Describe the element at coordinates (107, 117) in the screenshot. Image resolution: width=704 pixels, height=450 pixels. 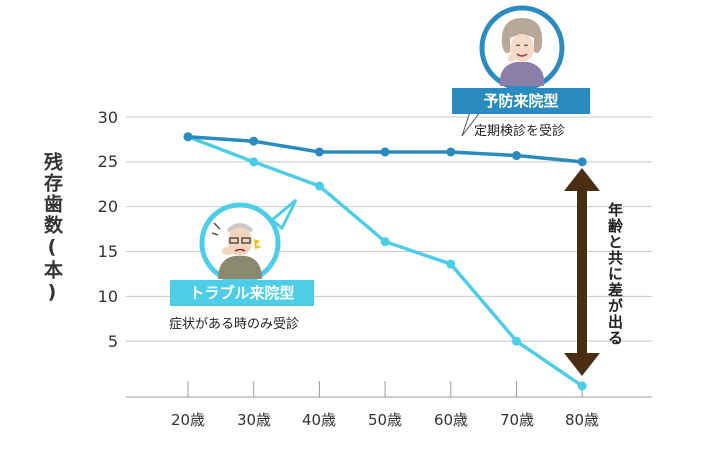
I see `y-tick-label: 30` at that location.